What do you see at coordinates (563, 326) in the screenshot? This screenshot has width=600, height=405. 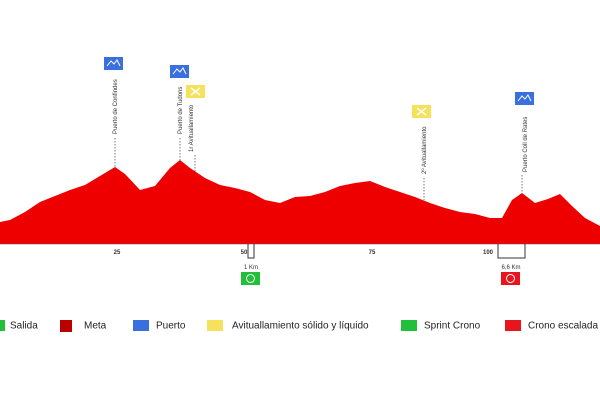 I see `legend-label: Crono escalada` at bounding box center [563, 326].